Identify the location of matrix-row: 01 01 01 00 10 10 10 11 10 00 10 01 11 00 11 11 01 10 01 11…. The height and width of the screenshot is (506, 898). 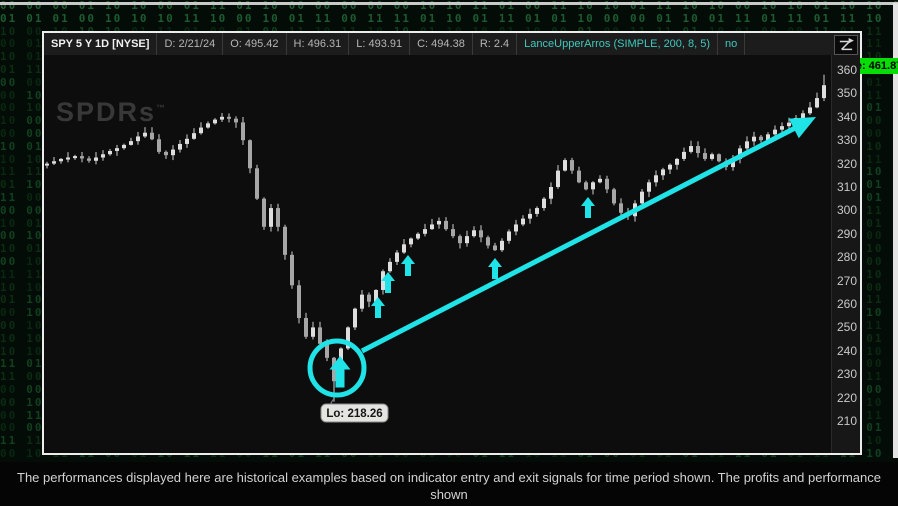
(449, 18).